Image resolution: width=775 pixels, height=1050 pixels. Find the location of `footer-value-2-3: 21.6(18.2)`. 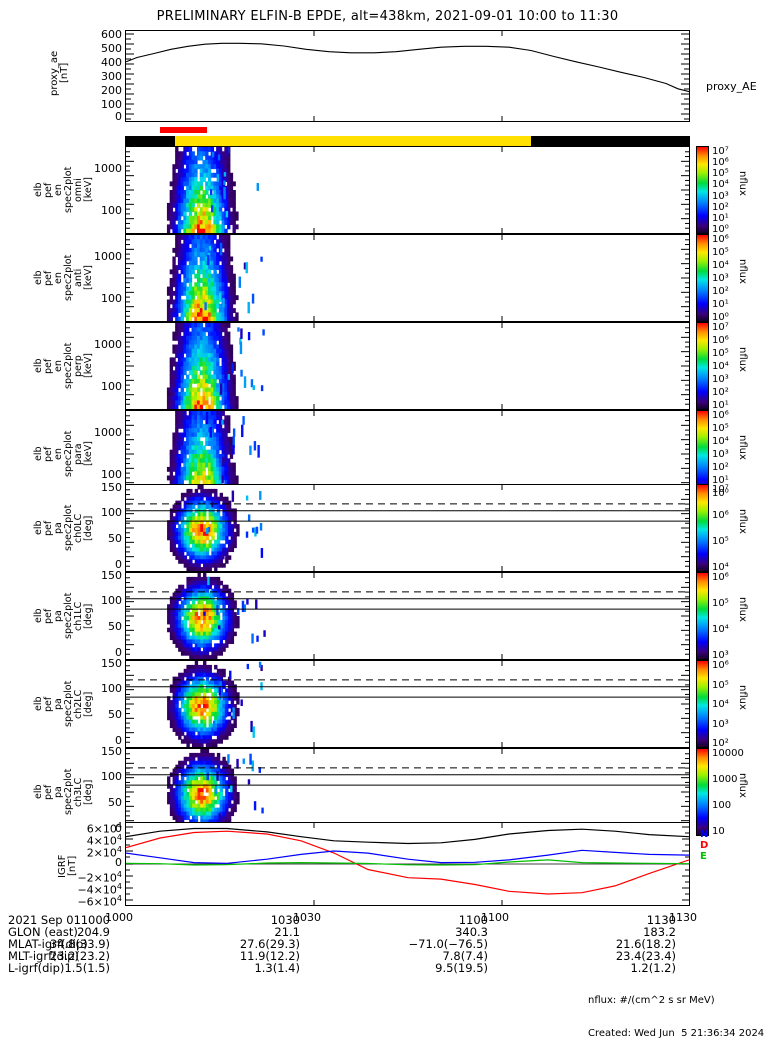

footer-value-2-3: 21.6(18.2) is located at coordinates (645, 944).